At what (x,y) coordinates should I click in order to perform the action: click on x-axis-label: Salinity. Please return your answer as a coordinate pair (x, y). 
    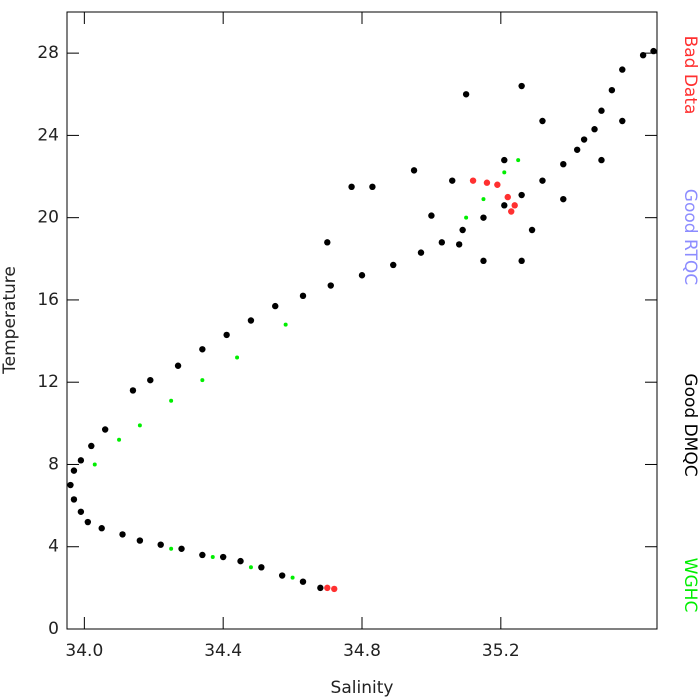
    Looking at the image, I should click on (362, 688).